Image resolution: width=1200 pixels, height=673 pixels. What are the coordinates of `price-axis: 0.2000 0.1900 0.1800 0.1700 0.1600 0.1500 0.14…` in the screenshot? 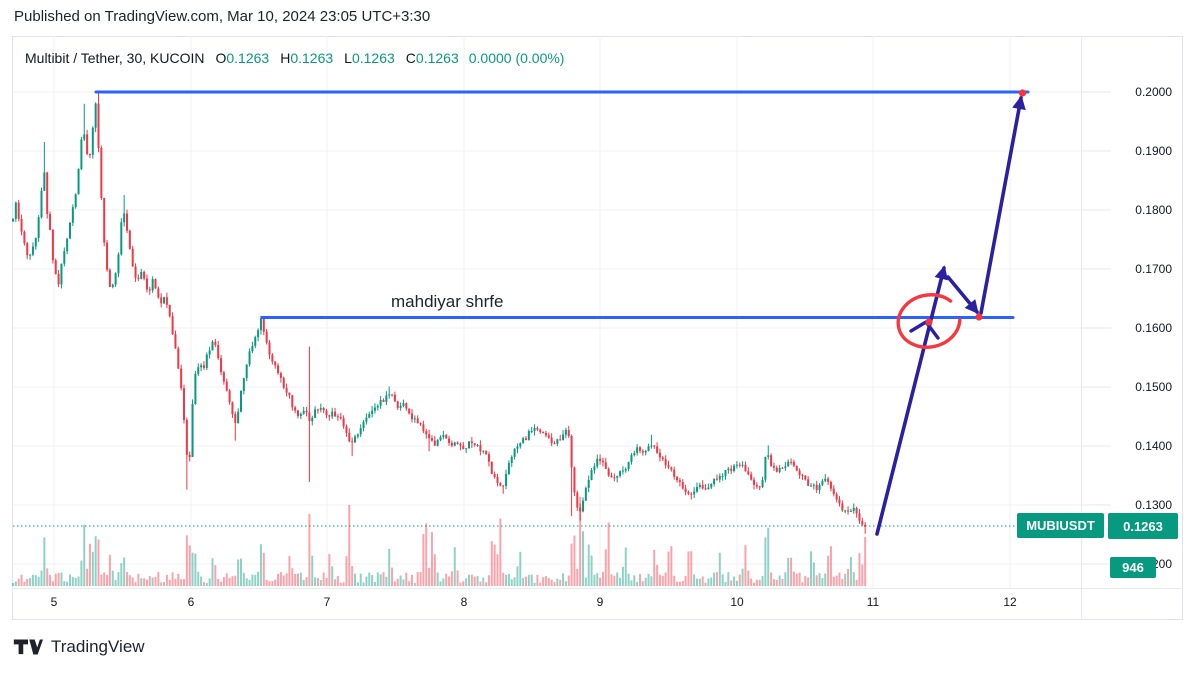 It's located at (1132, 312).